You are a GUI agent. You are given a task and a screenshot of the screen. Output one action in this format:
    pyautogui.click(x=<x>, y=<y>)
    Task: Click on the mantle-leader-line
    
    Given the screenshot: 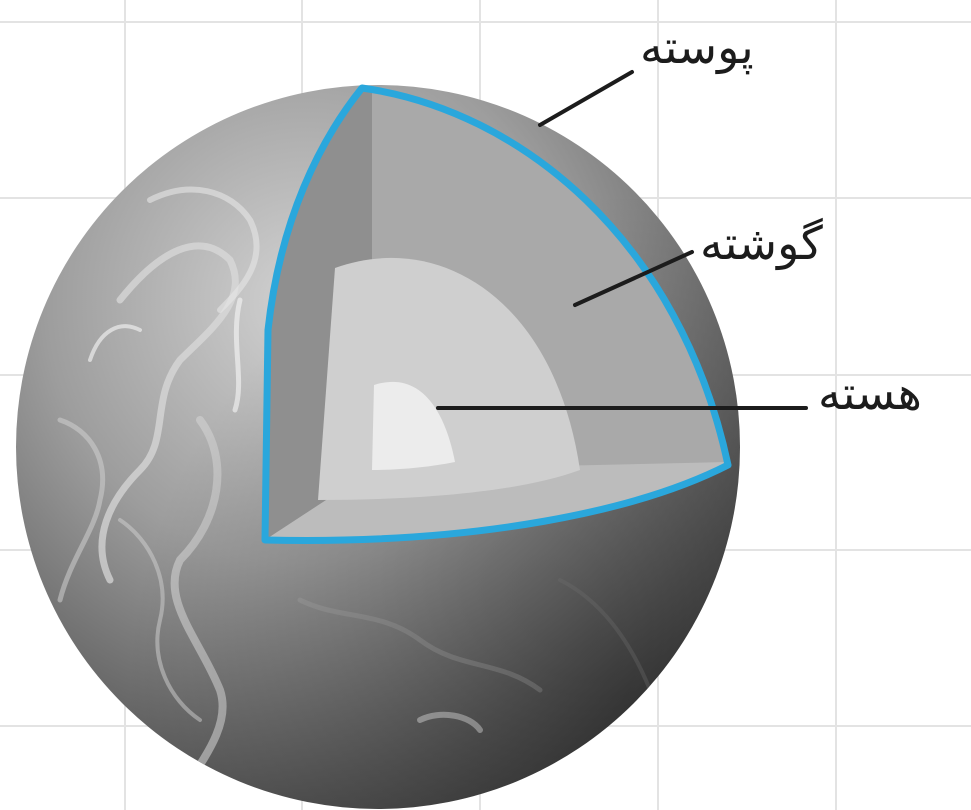 What is the action you would take?
    pyautogui.click(x=633, y=278)
    